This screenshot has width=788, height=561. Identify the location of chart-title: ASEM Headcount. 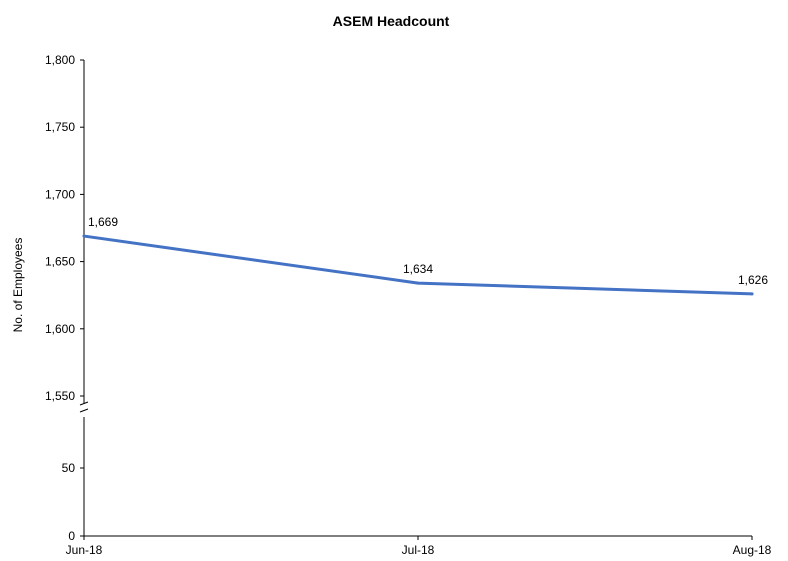
(391, 21).